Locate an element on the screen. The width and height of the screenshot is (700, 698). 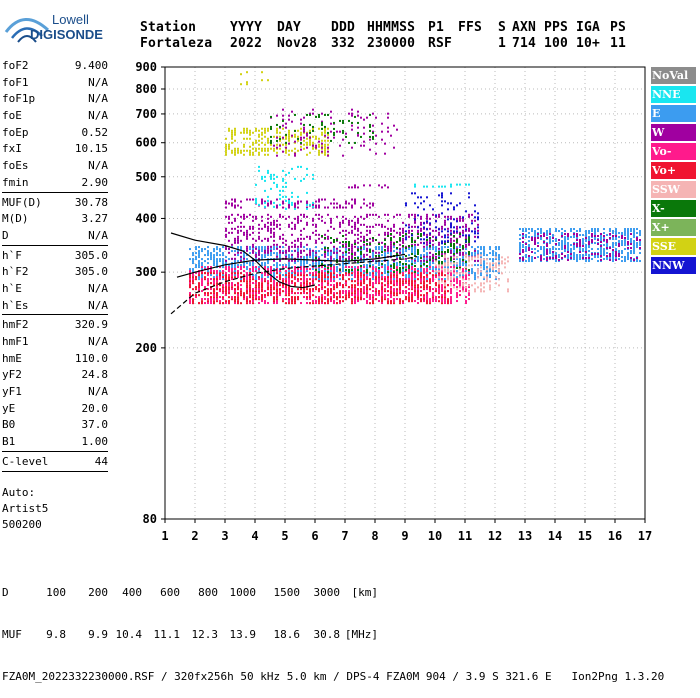
param-row: M(D) 3.27 is located at coordinates (55, 219).